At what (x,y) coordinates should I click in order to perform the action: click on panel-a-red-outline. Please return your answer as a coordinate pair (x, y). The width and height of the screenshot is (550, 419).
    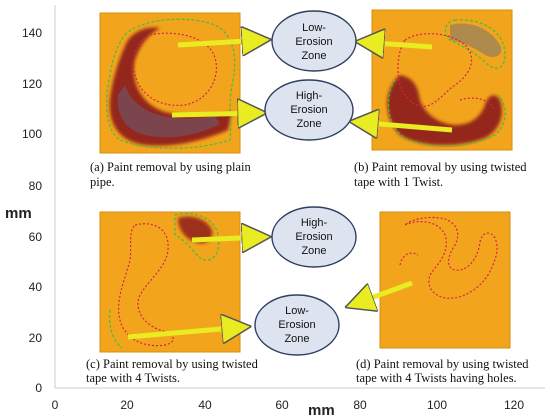
    Looking at the image, I should click on (175, 69).